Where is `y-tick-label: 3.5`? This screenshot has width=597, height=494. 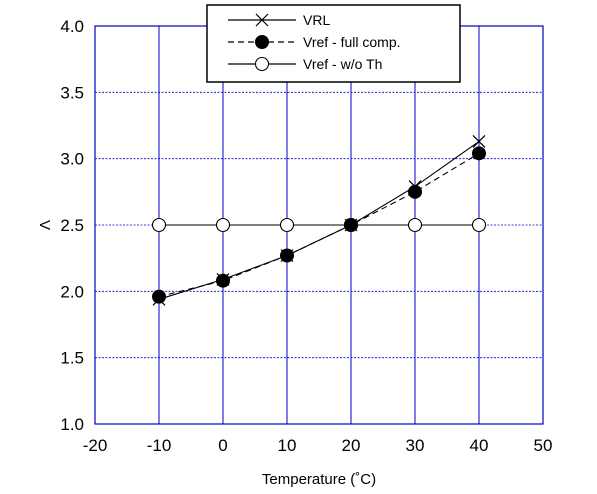
y-tick-label: 3.5 is located at coordinates (72, 92).